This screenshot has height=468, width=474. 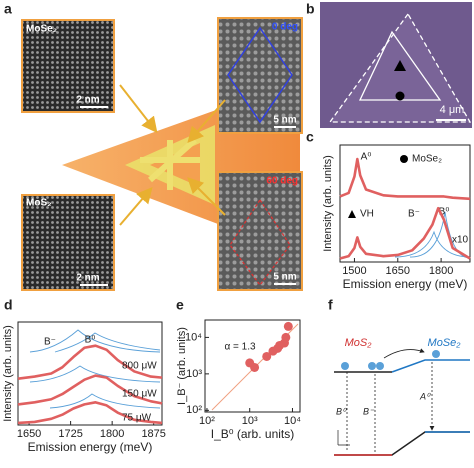 What do you see at coordinates (400, 96) in the screenshot?
I see `mose2-marker` at bounding box center [400, 96].